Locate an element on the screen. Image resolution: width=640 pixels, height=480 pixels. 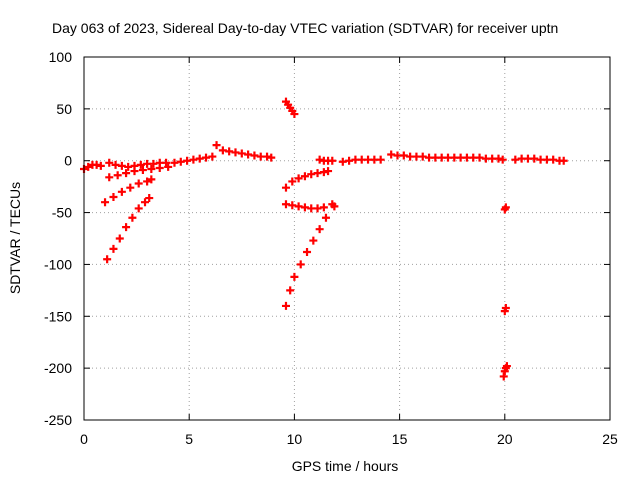
x-tick-label: 5 is located at coordinates (189, 439).